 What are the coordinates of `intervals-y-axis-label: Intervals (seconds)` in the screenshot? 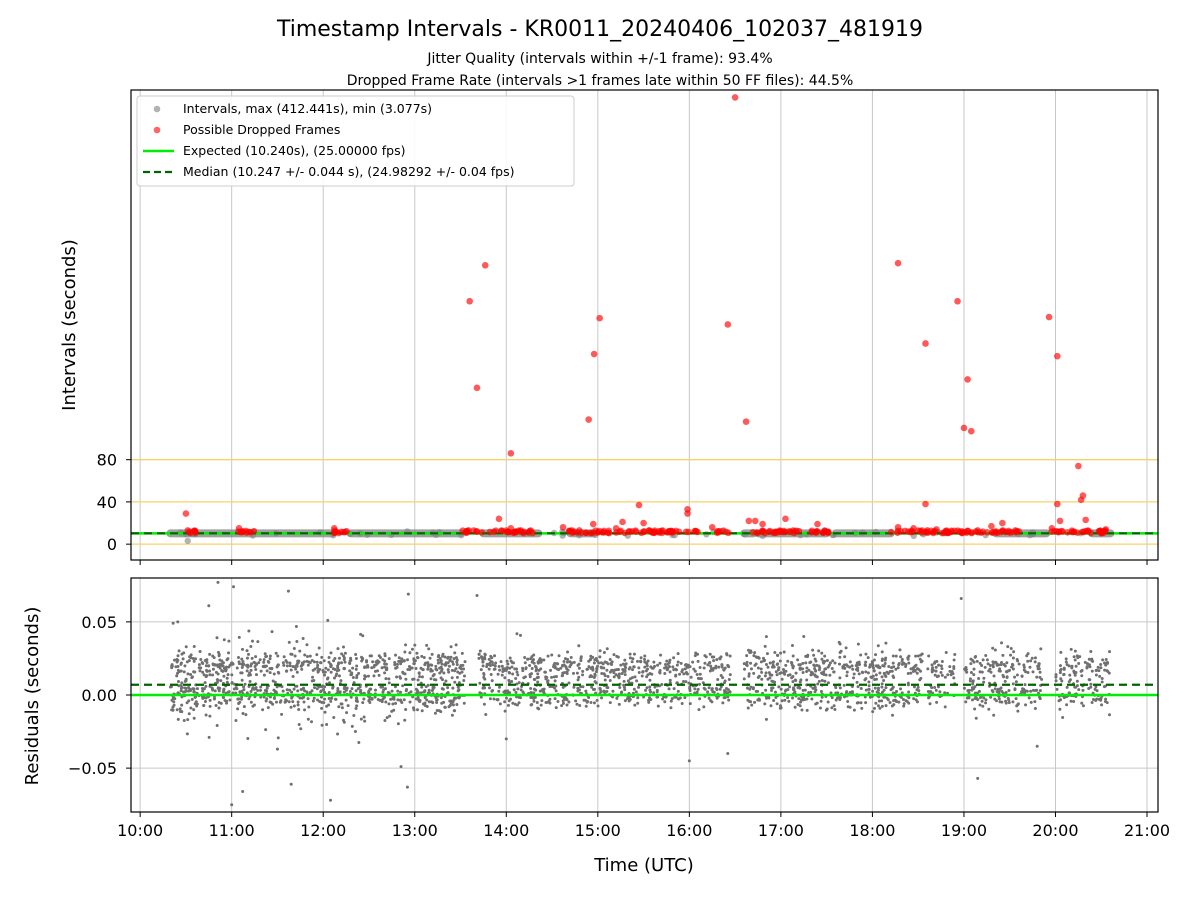 It's located at (69, 325).